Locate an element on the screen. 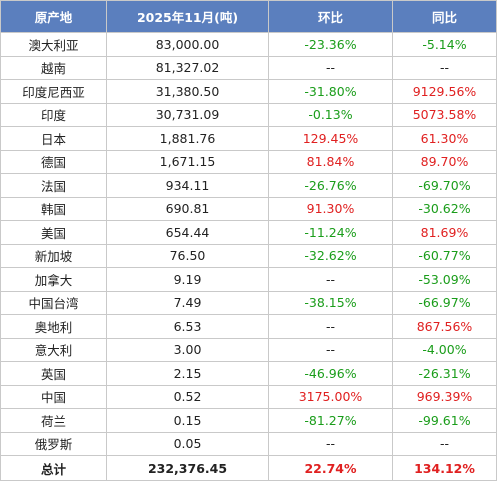 This screenshot has width=497, height=490. cell-origin: 美国 is located at coordinates (53, 232).